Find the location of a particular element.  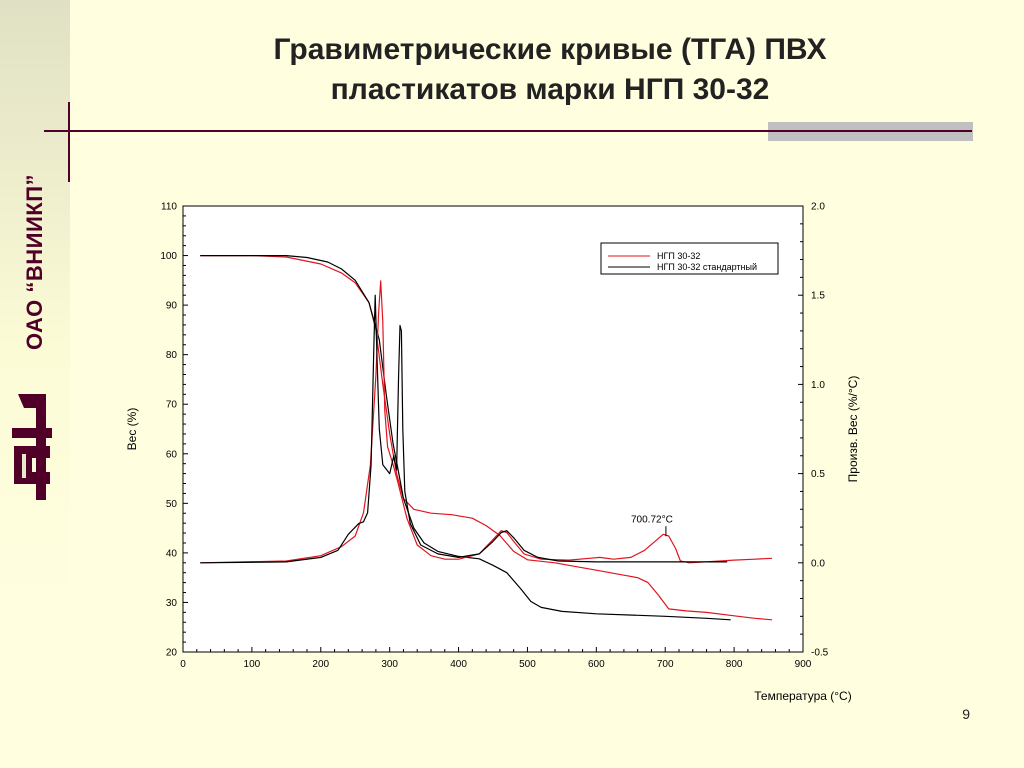

x-axis: 0 100 200 300 400 500 600 700 800 900 is located at coordinates (496, 658).